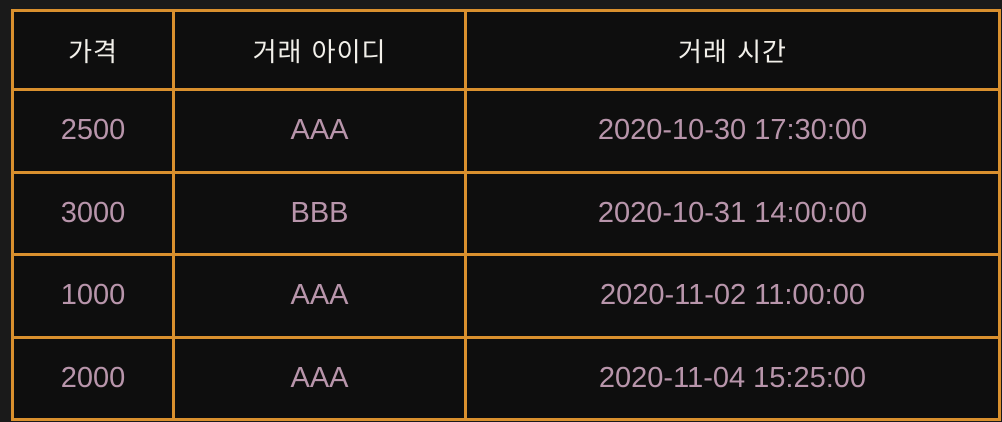 Image resolution: width=1002 pixels, height=422 pixels. What do you see at coordinates (732, 378) in the screenshot?
I see `cell-trade-time: 2020-11-04 15:25:00` at bounding box center [732, 378].